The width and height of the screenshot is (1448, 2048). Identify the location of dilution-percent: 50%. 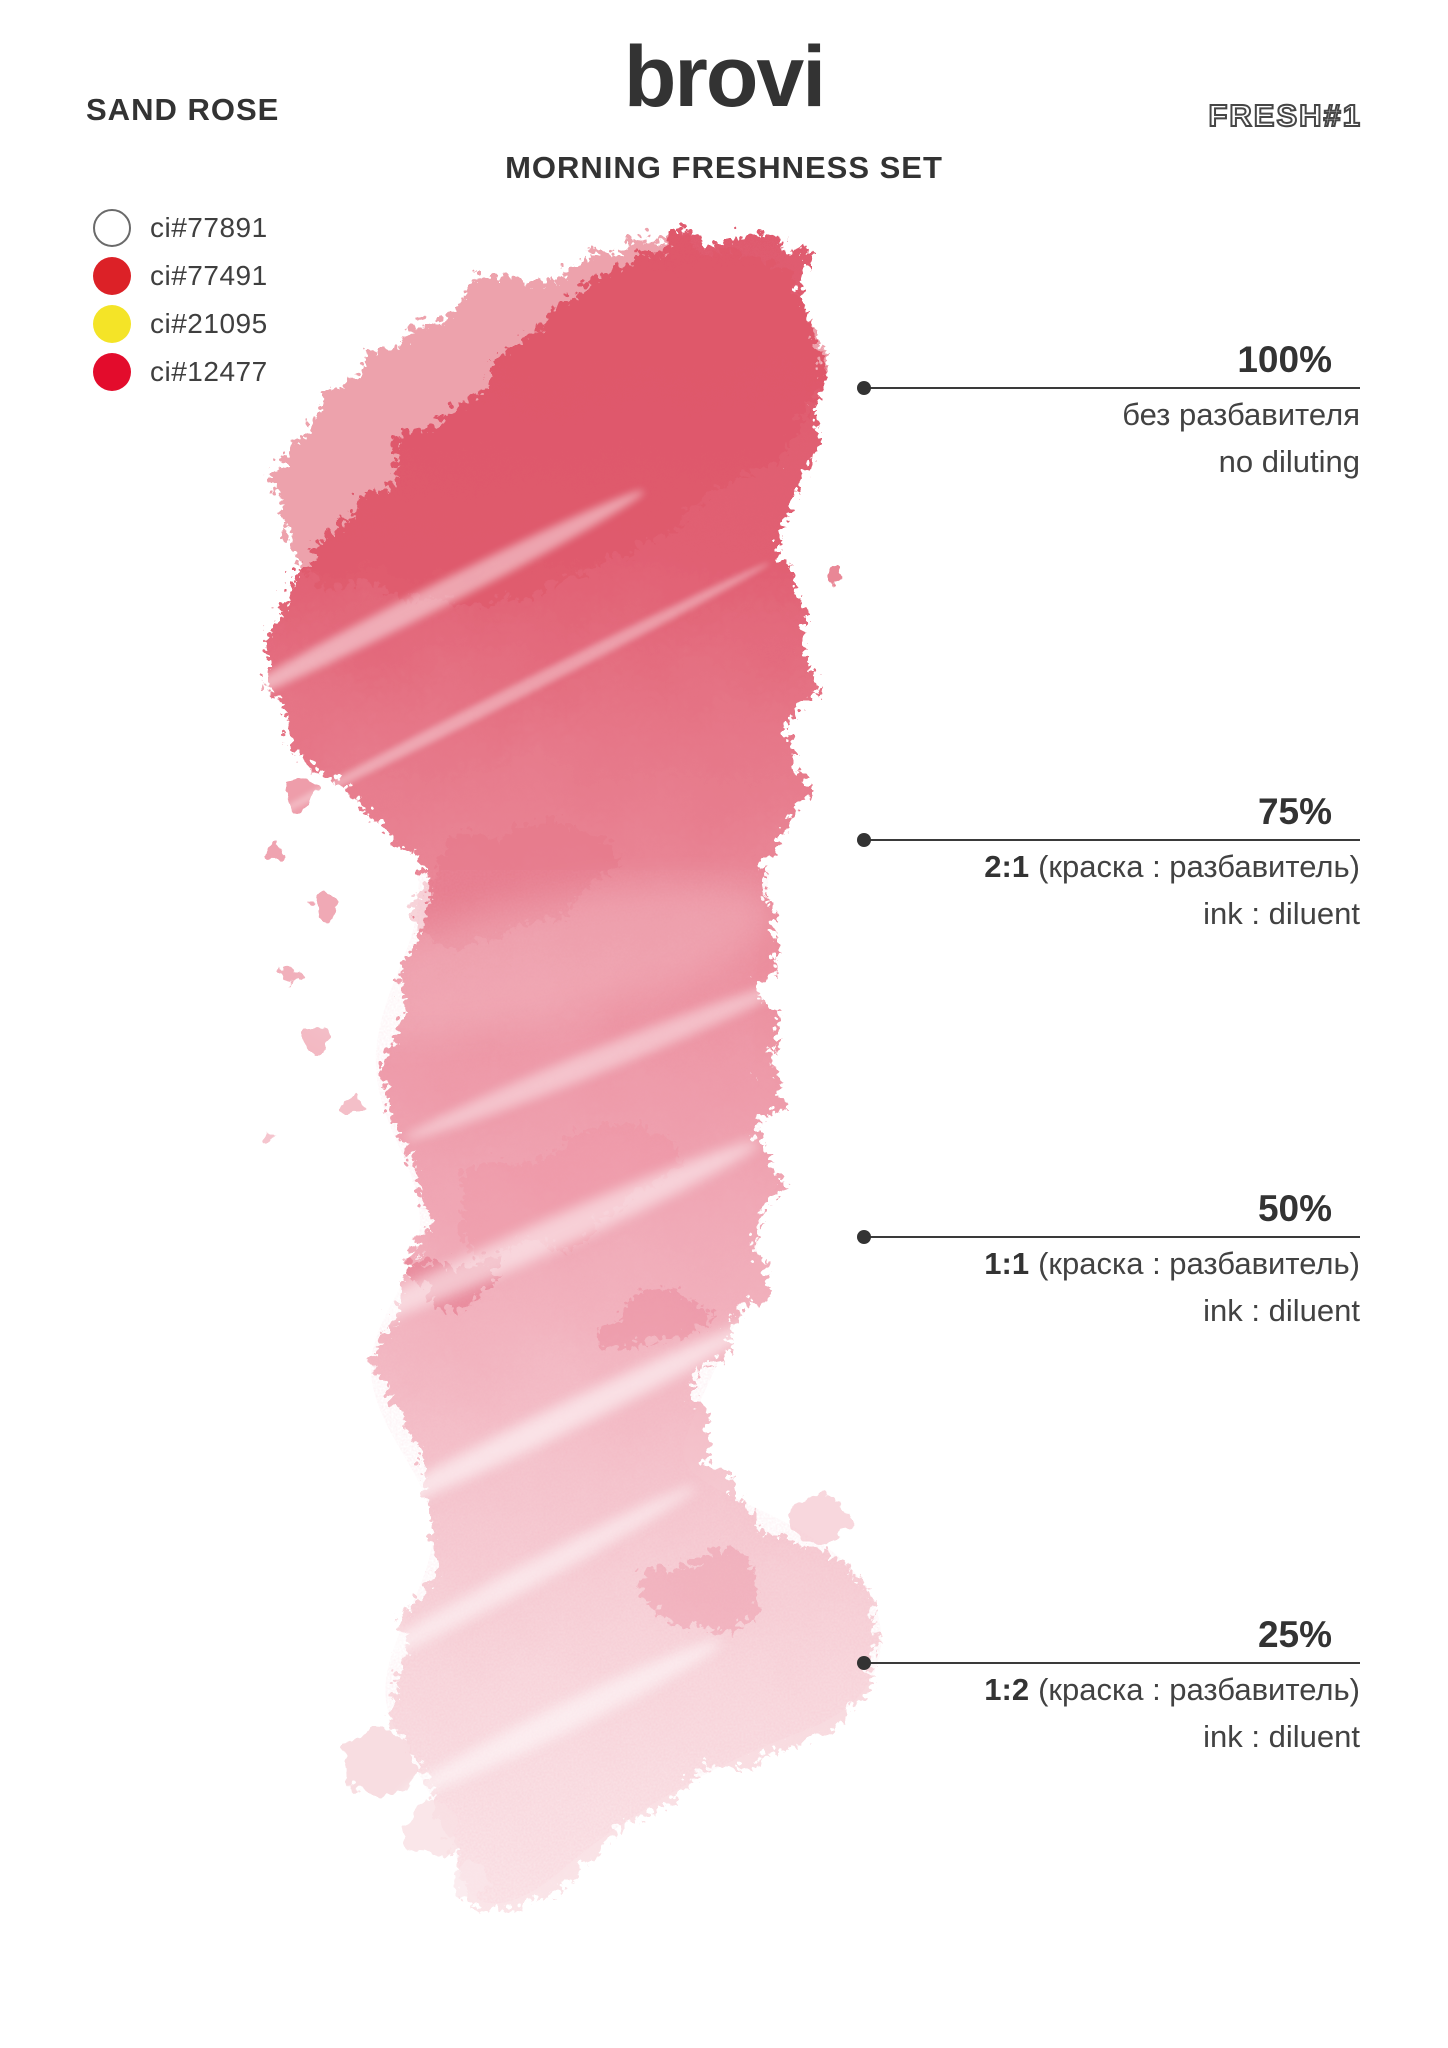
(1294, 1208).